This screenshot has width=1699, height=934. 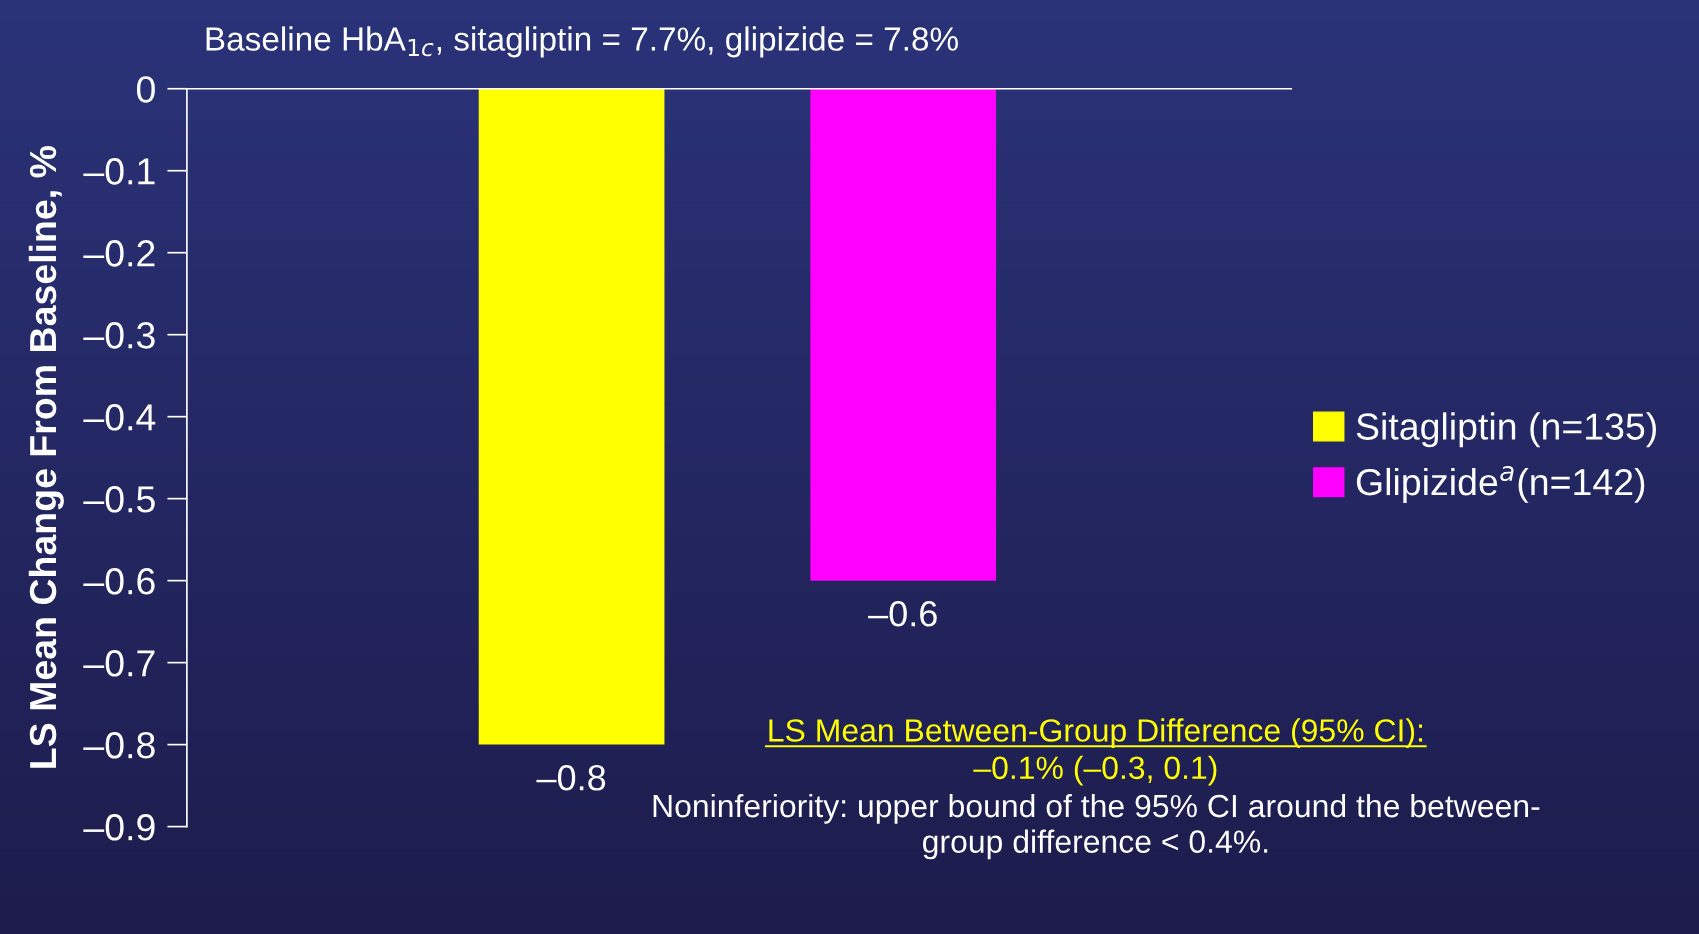 I want to click on y-tick-label: –0.1, so click(x=119, y=171).